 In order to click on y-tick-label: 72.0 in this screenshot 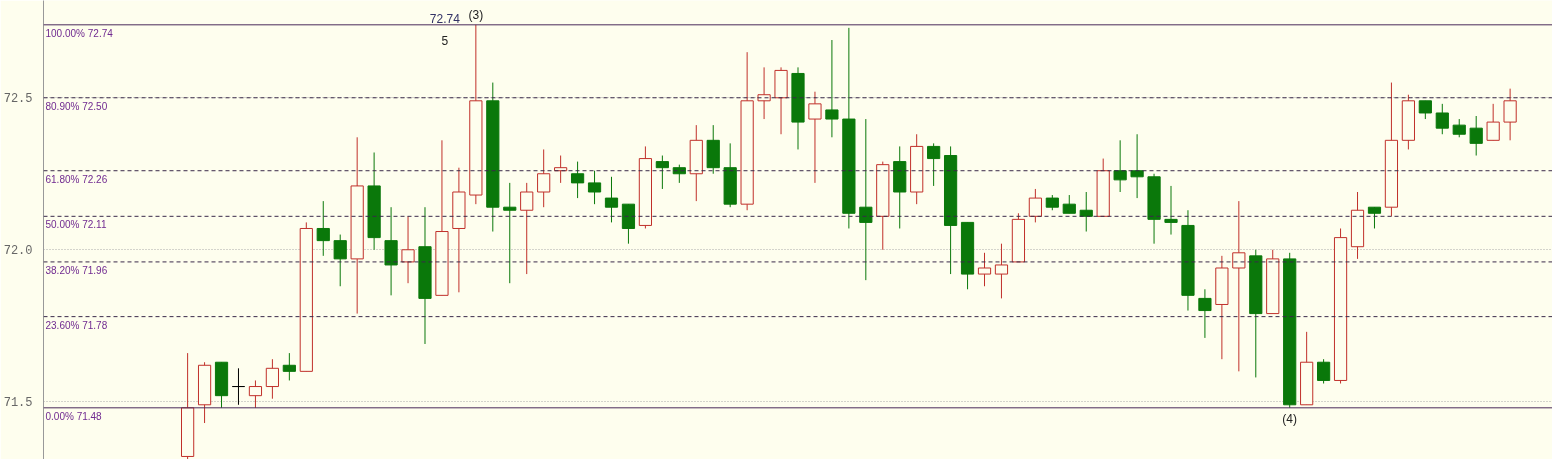, I will do `click(18, 251)`.